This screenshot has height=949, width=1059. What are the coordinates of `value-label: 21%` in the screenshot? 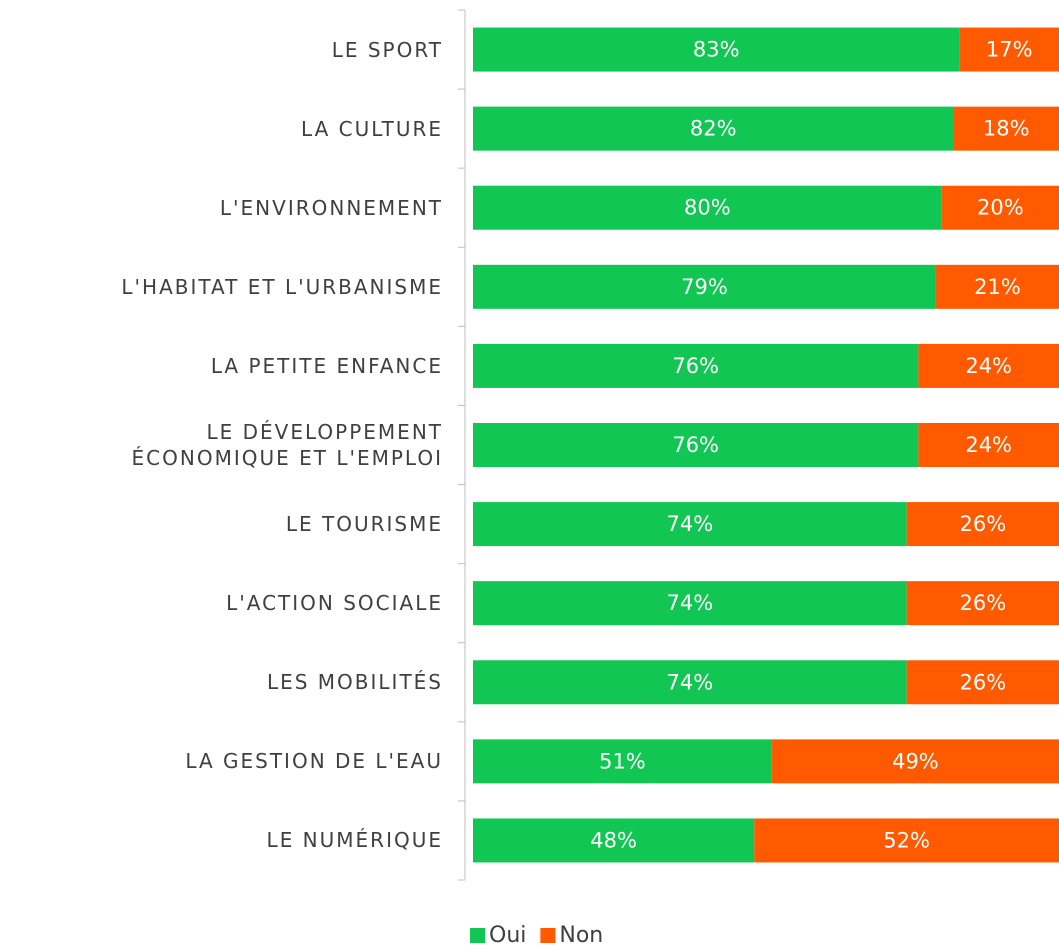 It's located at (997, 287).